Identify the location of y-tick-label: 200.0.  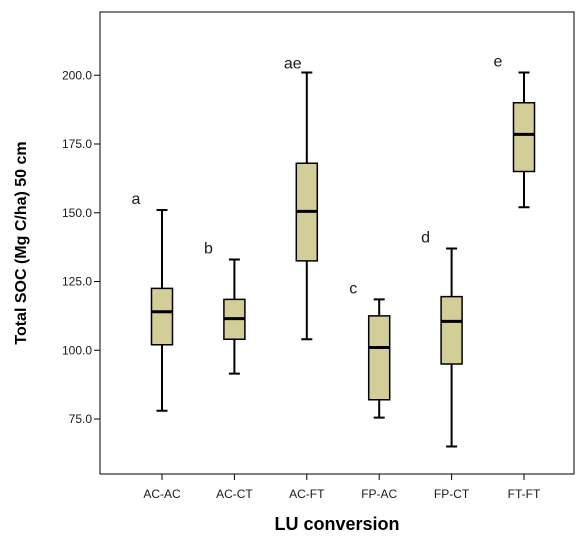
(77, 75).